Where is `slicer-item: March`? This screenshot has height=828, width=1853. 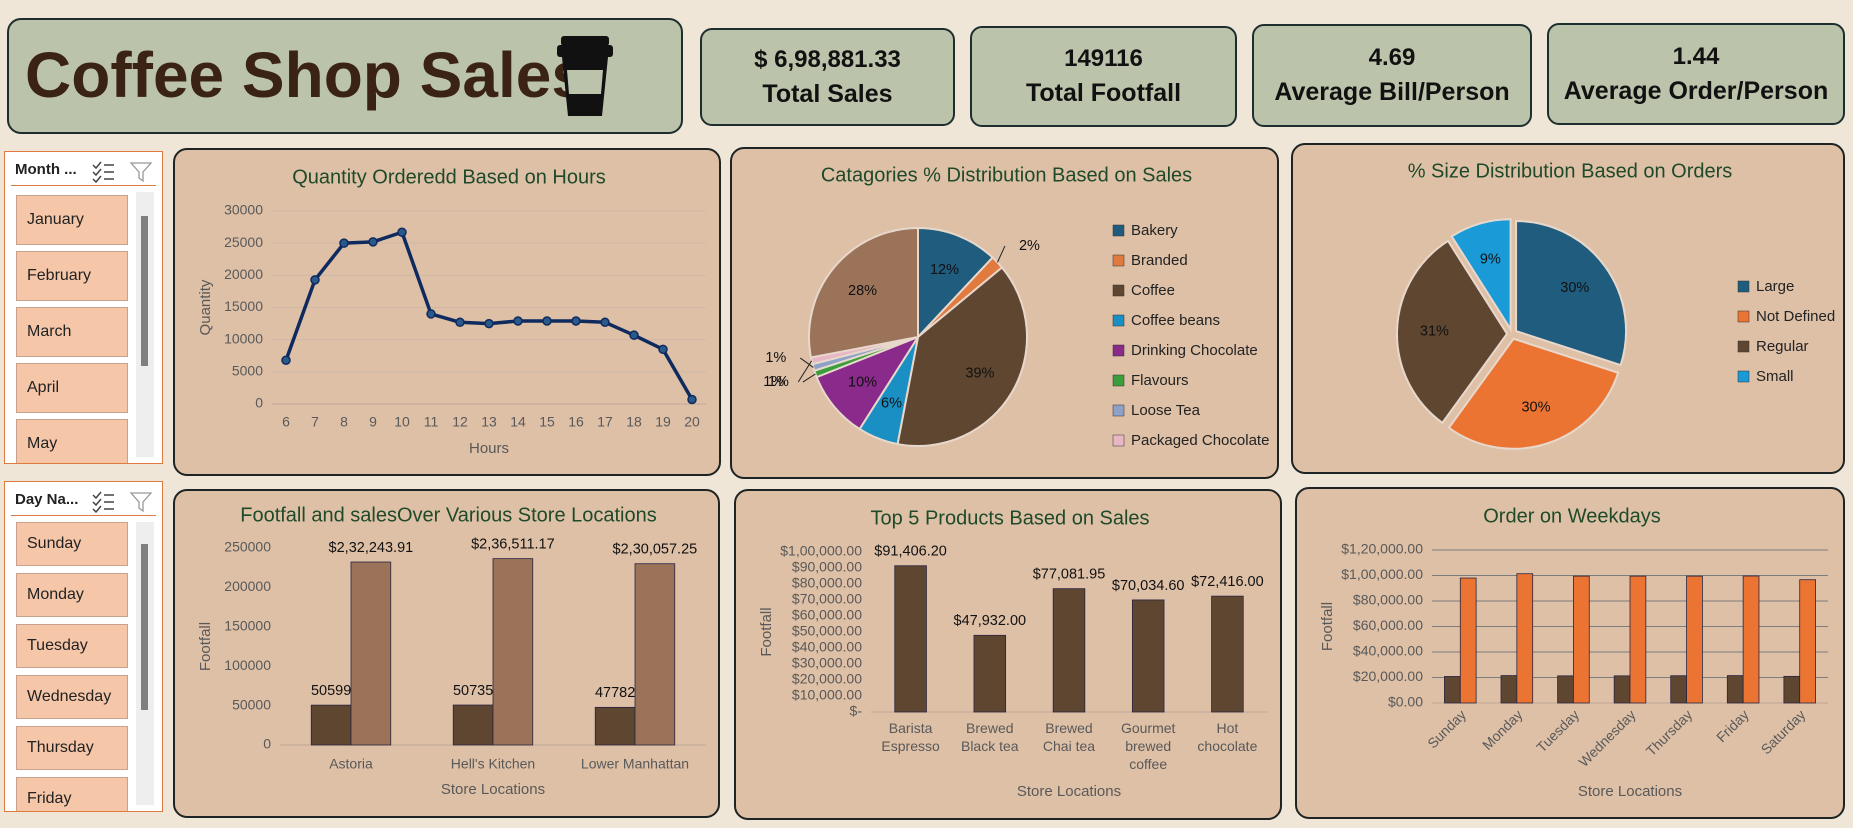
slicer-item: March is located at coordinates (72, 332).